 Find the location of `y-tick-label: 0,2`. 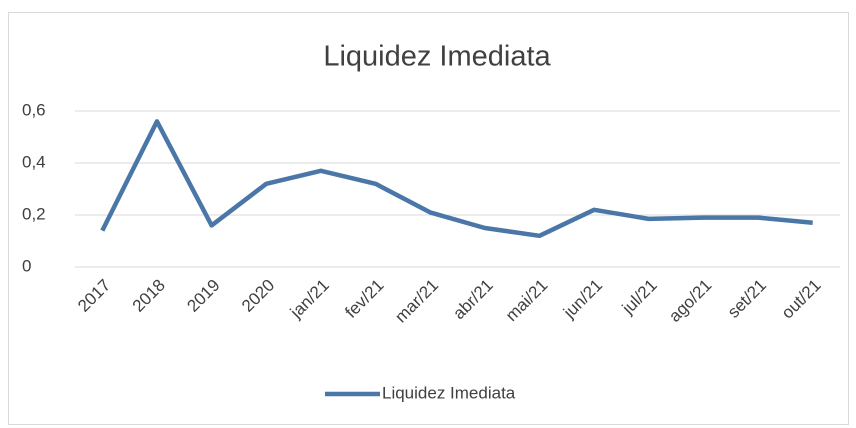

y-tick-label: 0,2 is located at coordinates (34, 213).